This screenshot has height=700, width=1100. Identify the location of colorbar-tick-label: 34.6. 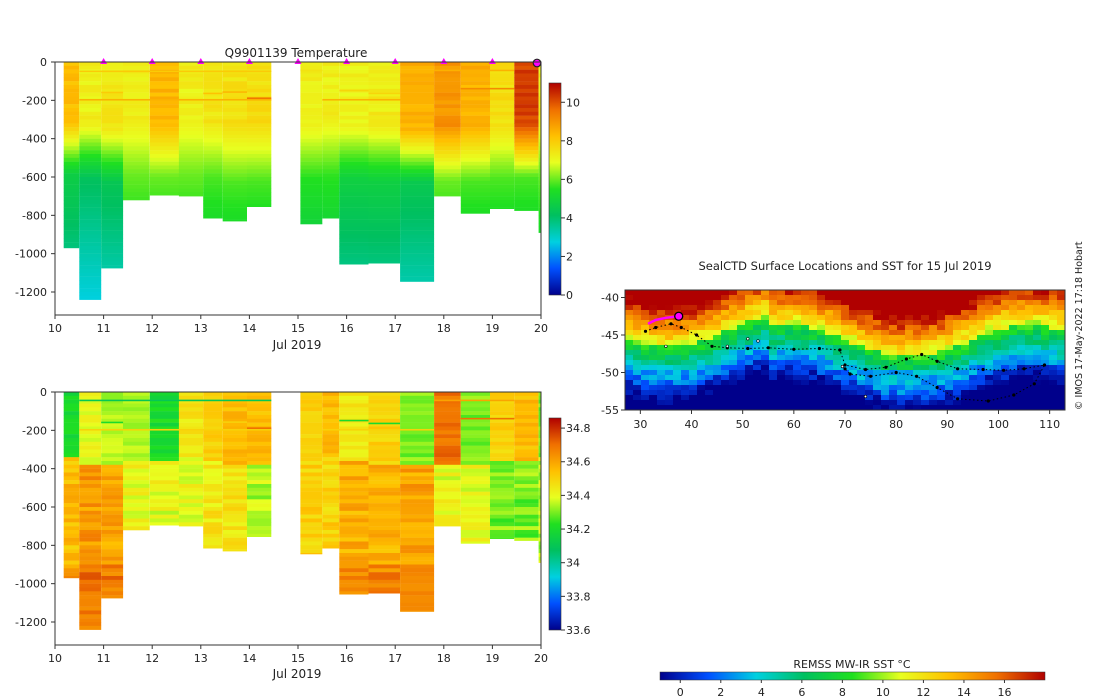
(578, 462).